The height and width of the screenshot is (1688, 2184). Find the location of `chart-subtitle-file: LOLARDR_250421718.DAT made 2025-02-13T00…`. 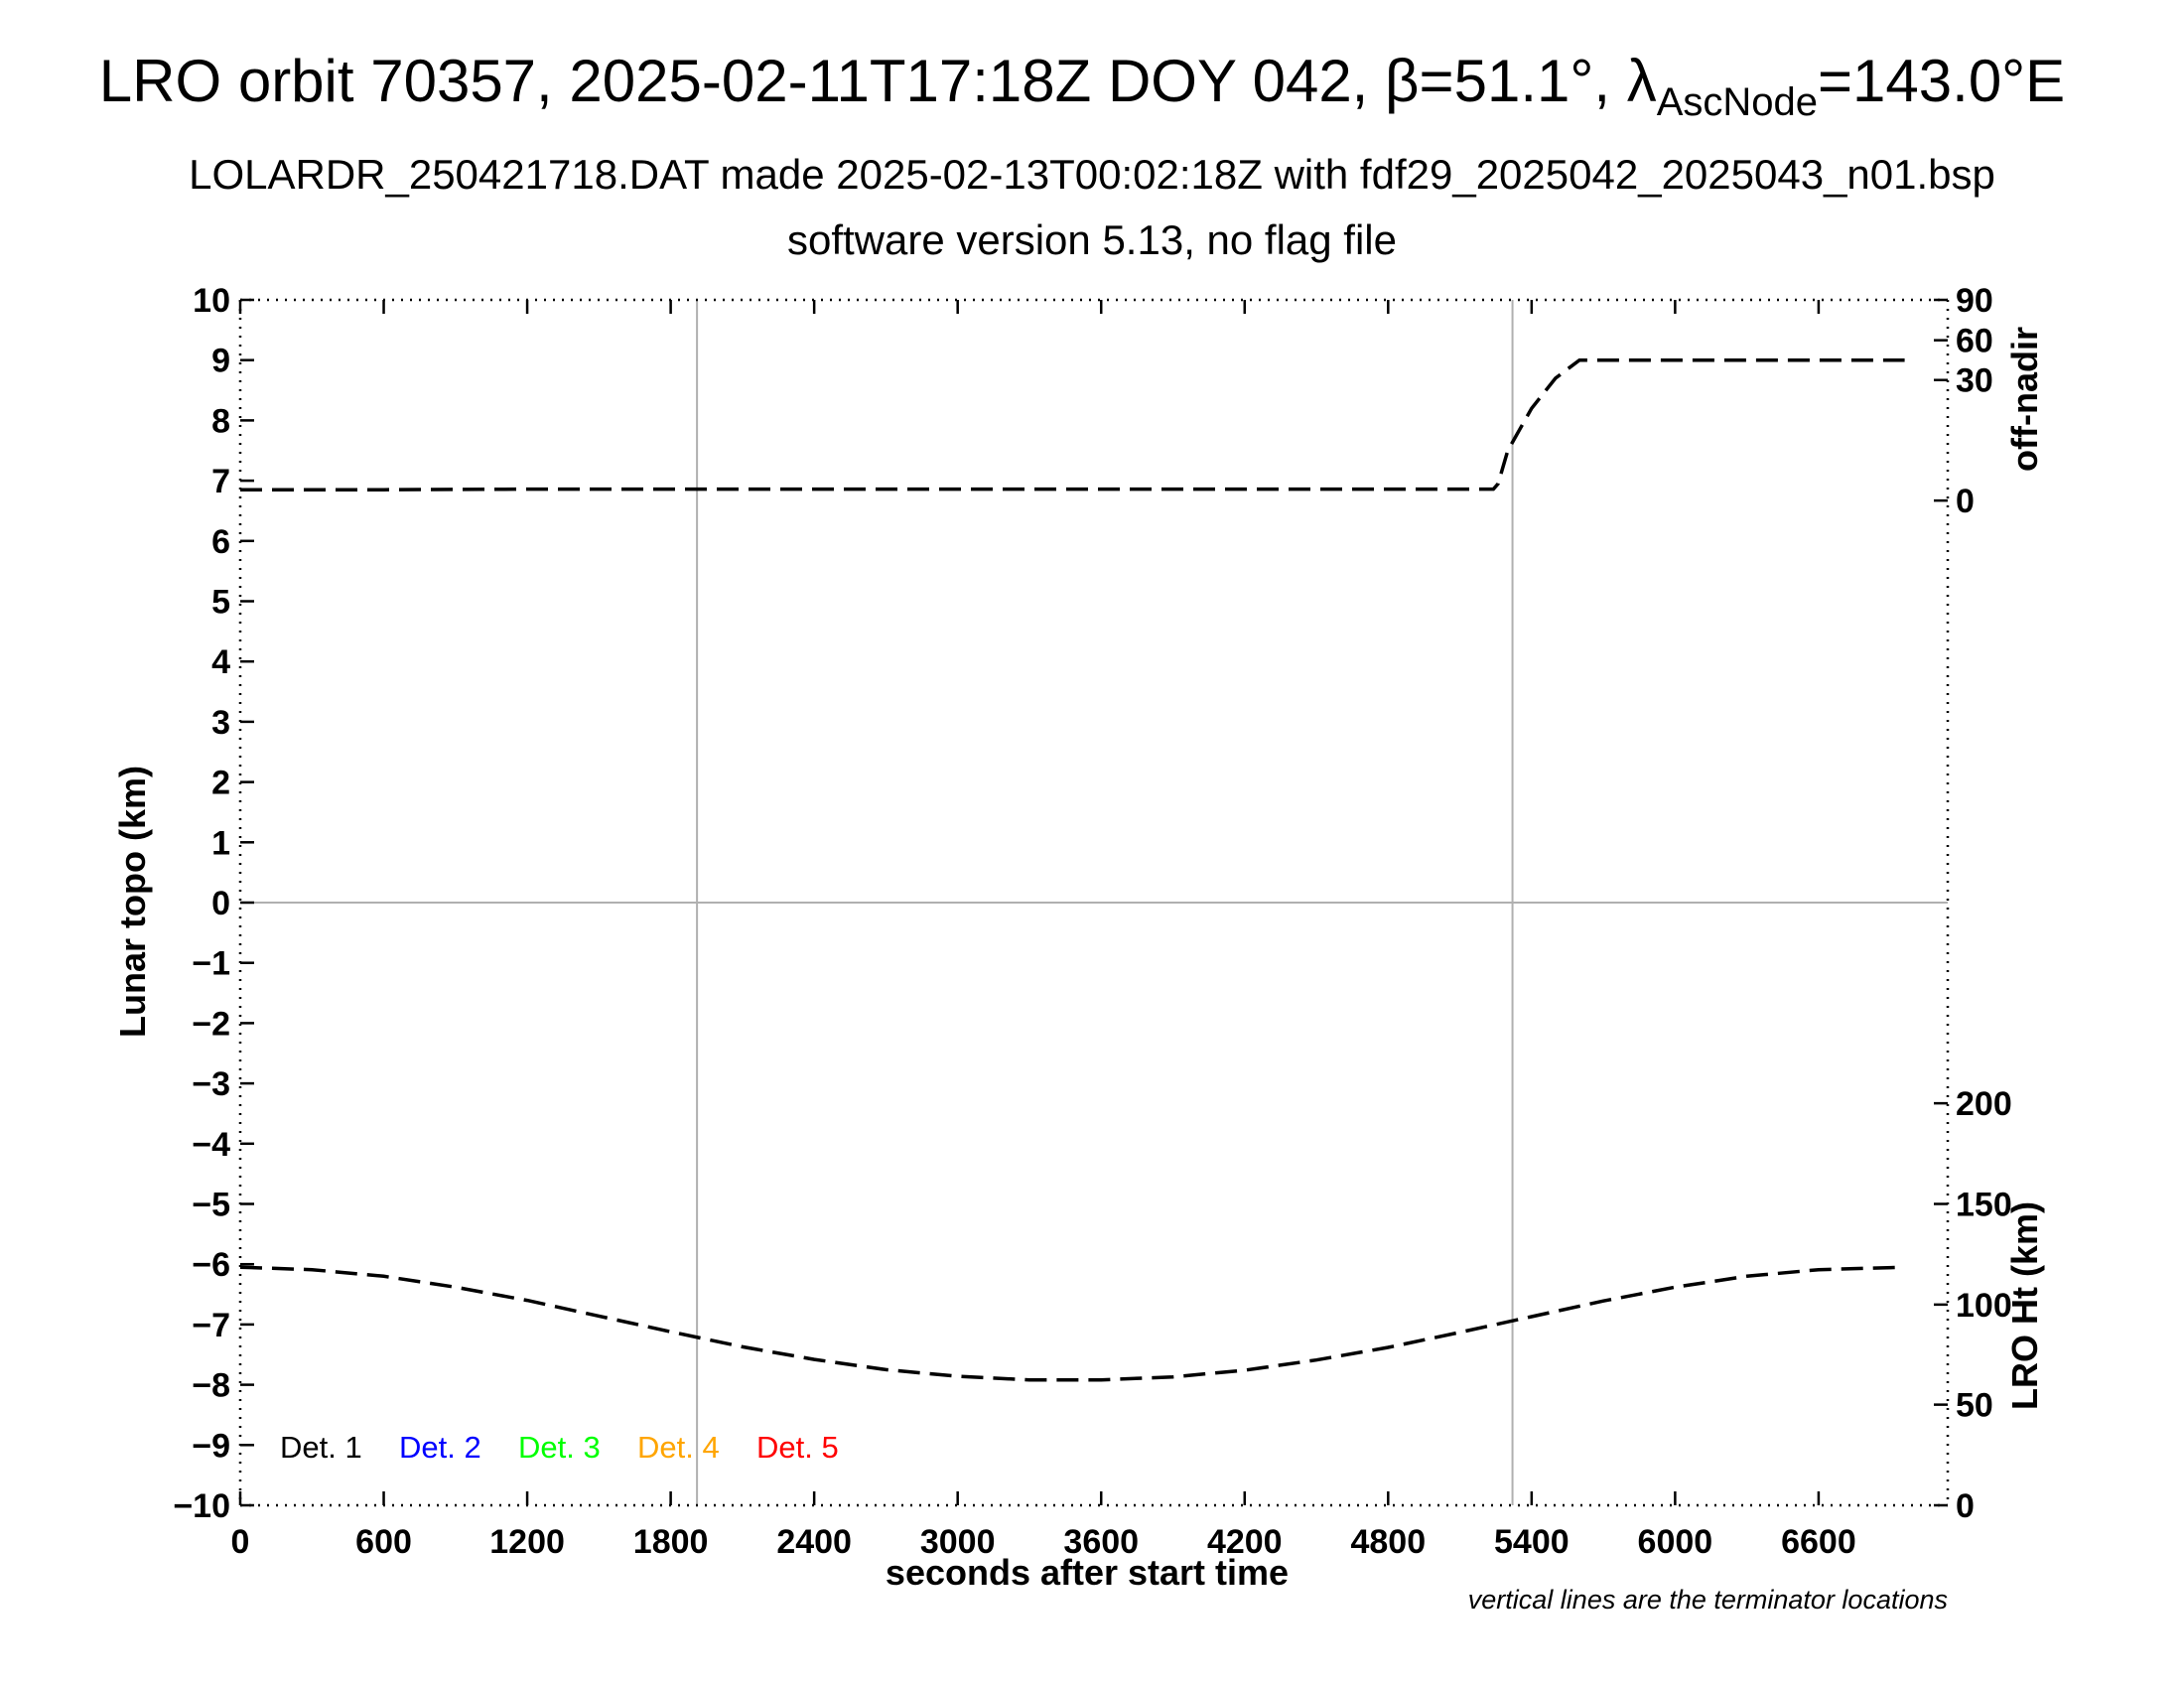

chart-subtitle-file: LOLARDR_250421718.DAT made 2025-02-13T00… is located at coordinates (1092, 174).